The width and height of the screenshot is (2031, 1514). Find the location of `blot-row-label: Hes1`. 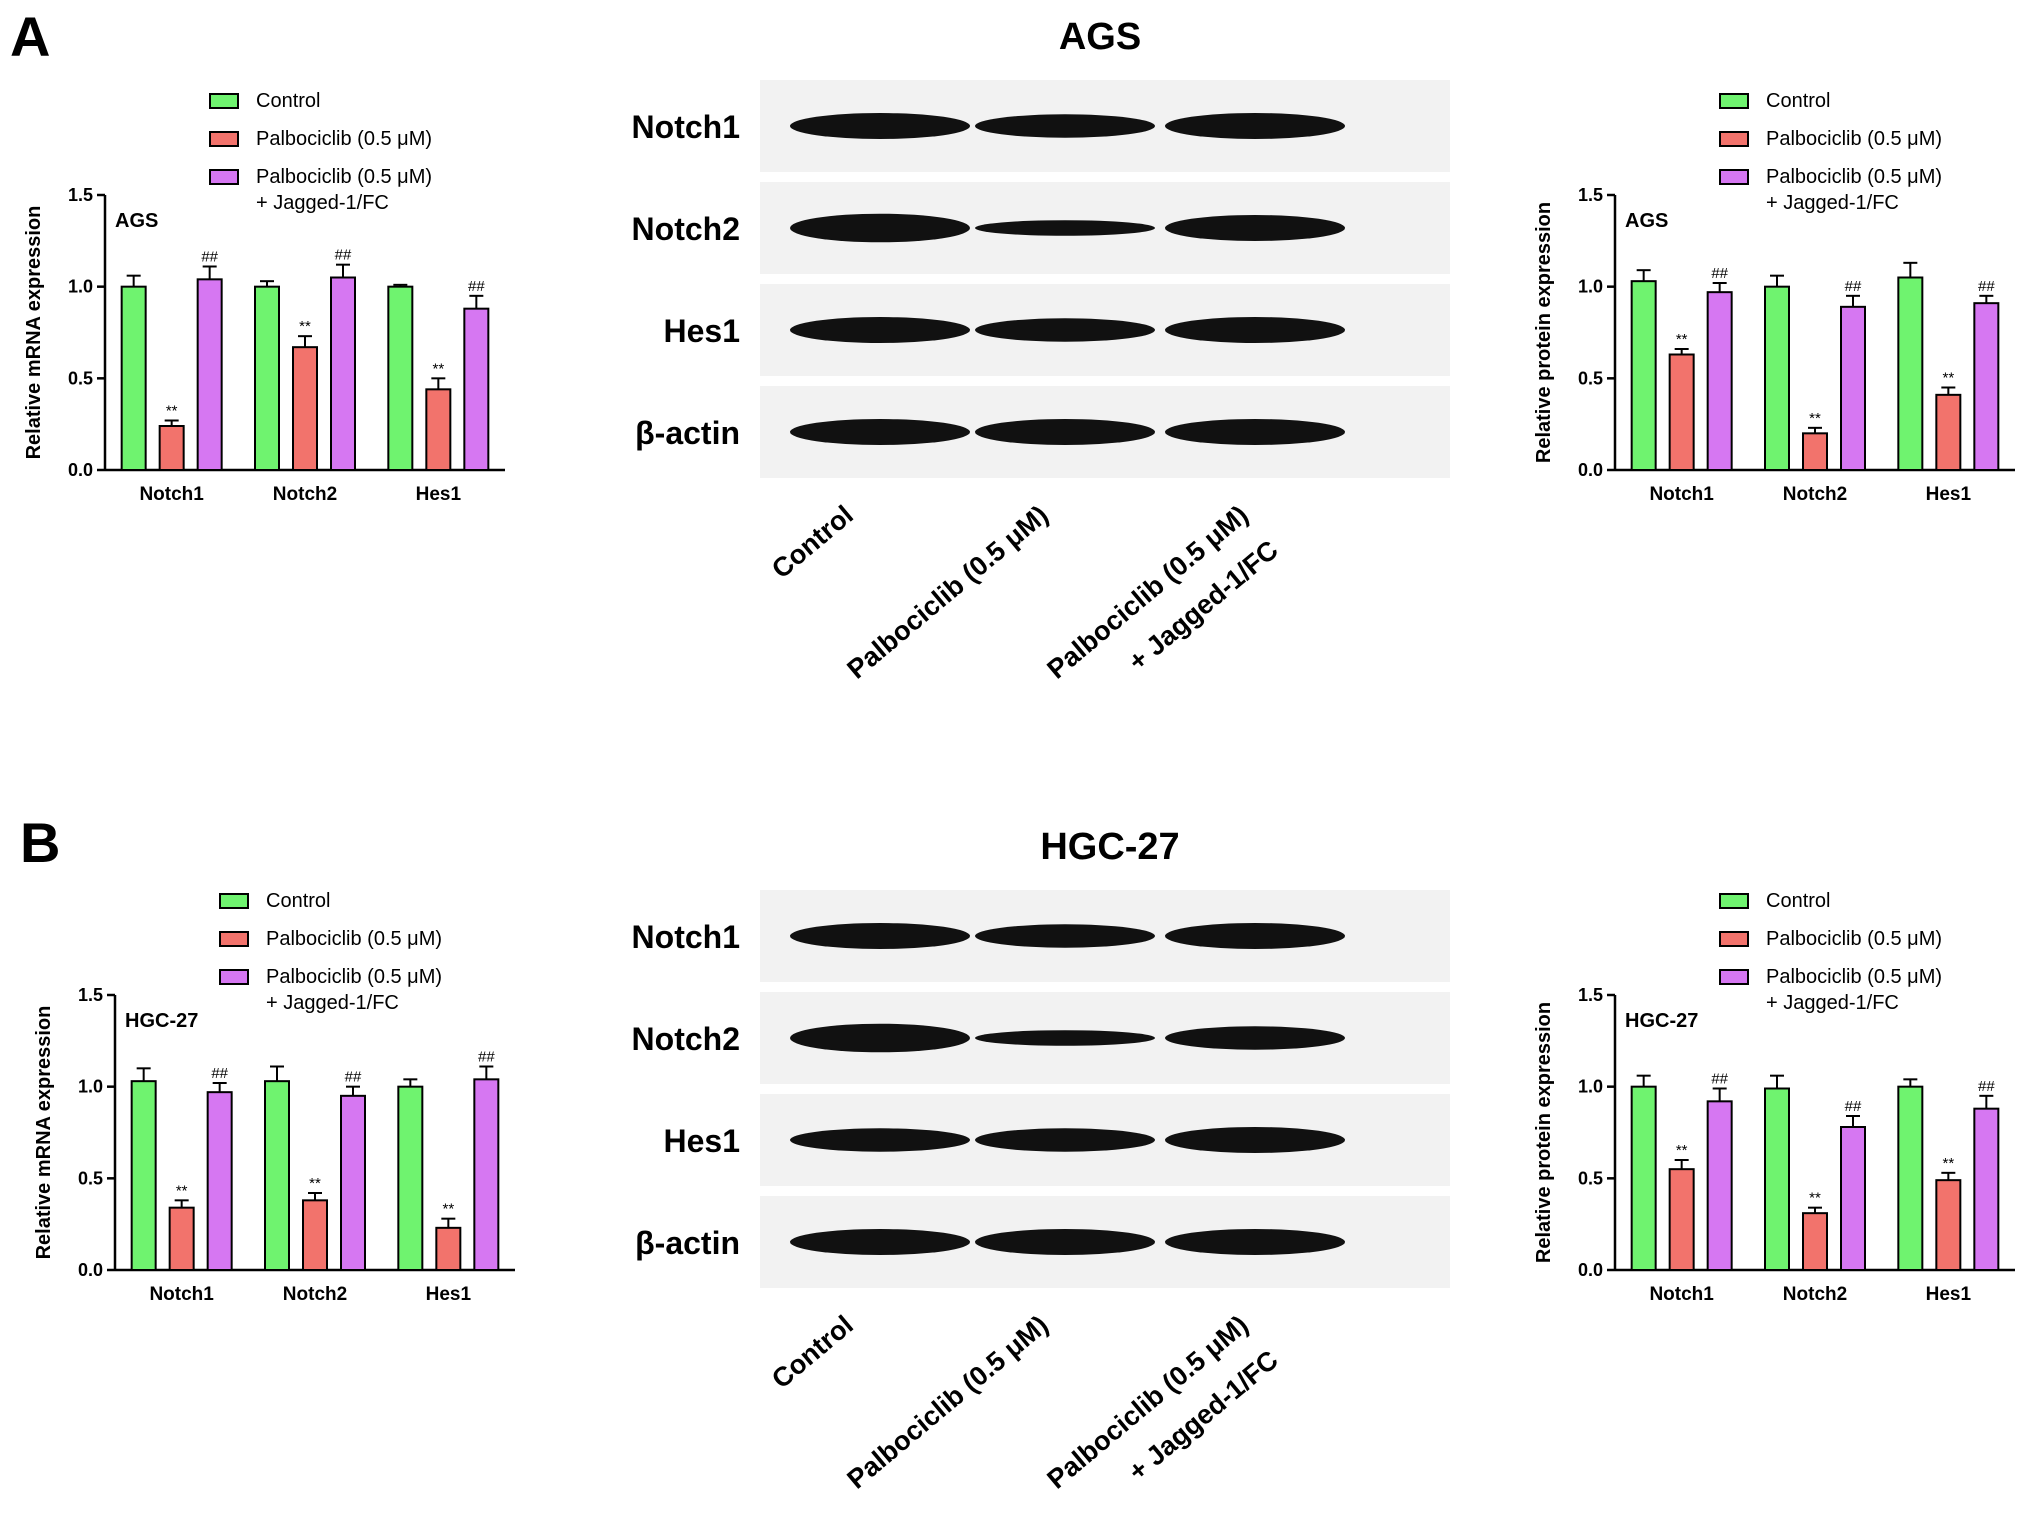

blot-row-label: Hes1 is located at coordinates (702, 1141).